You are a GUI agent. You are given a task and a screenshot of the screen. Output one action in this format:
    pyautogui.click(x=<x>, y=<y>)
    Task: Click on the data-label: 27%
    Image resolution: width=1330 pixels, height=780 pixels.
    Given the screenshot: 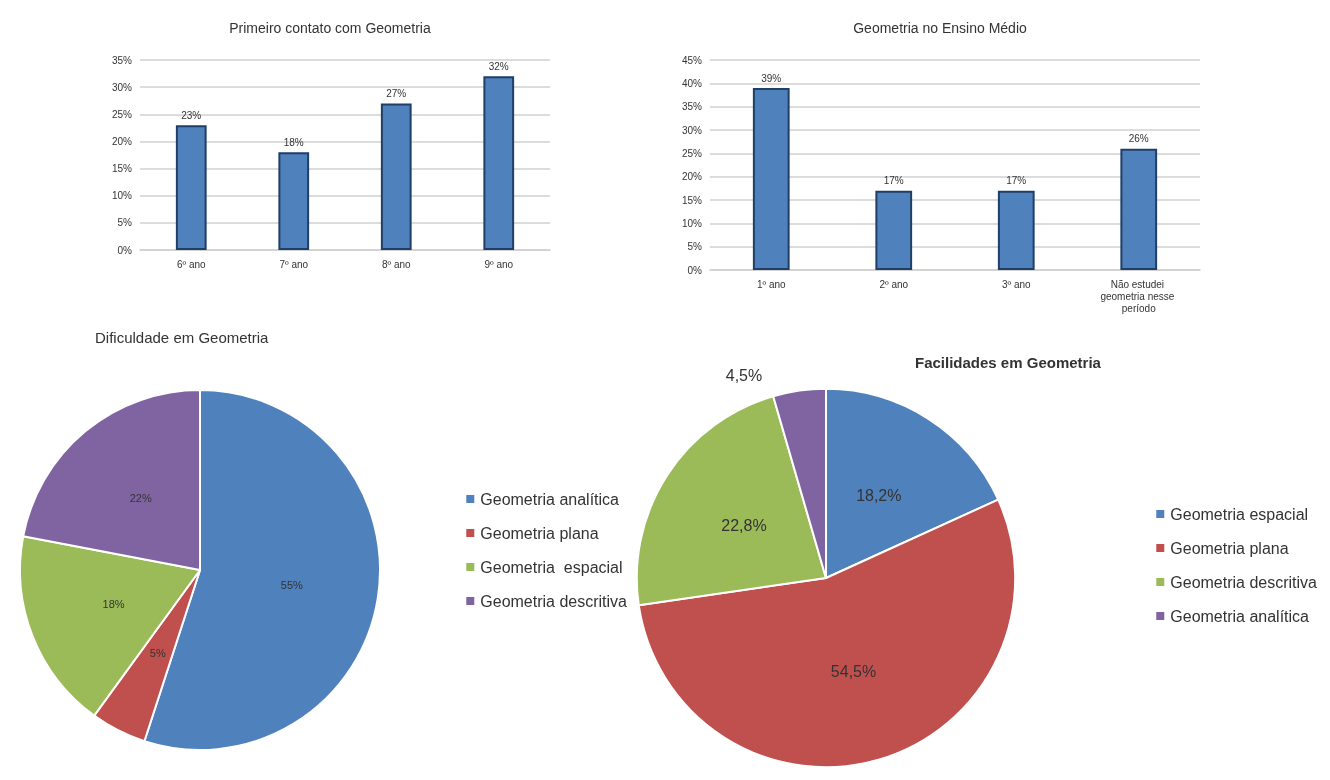 What is the action you would take?
    pyautogui.click(x=396, y=93)
    